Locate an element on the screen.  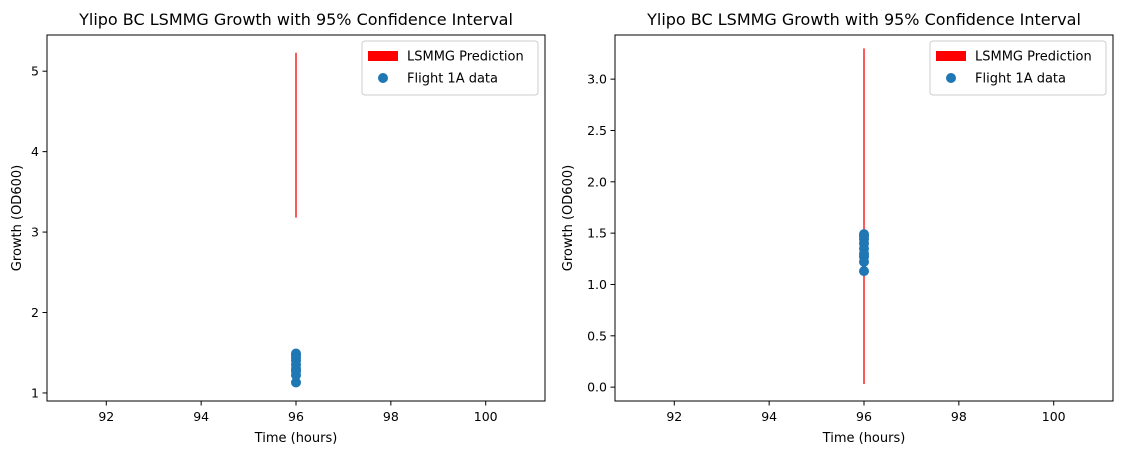
y-tick-label: 1 is located at coordinates (35, 392).